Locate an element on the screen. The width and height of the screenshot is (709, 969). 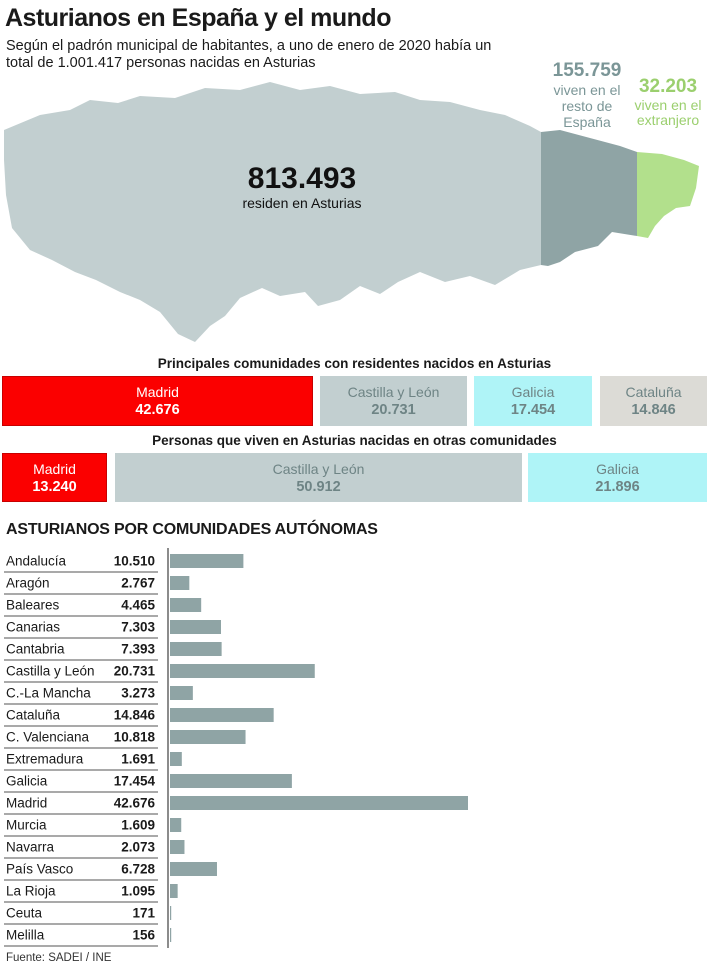
map-region-resto-espana is located at coordinates (589, 198).